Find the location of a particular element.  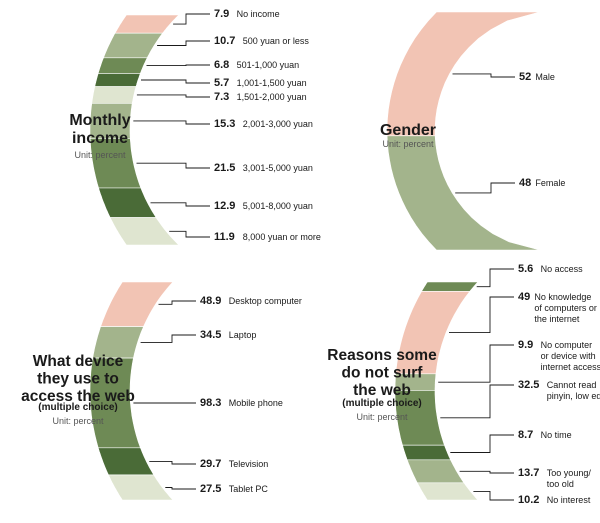

category-label-reasons-0-0: No access is located at coordinates (562, 269).